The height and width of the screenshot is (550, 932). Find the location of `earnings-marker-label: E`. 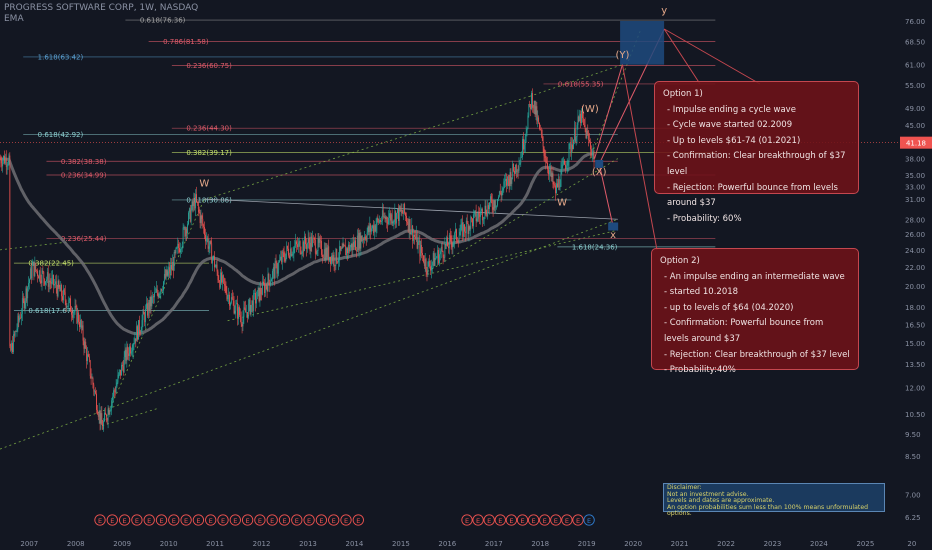

earnings-marker-label: E is located at coordinates (248, 521).